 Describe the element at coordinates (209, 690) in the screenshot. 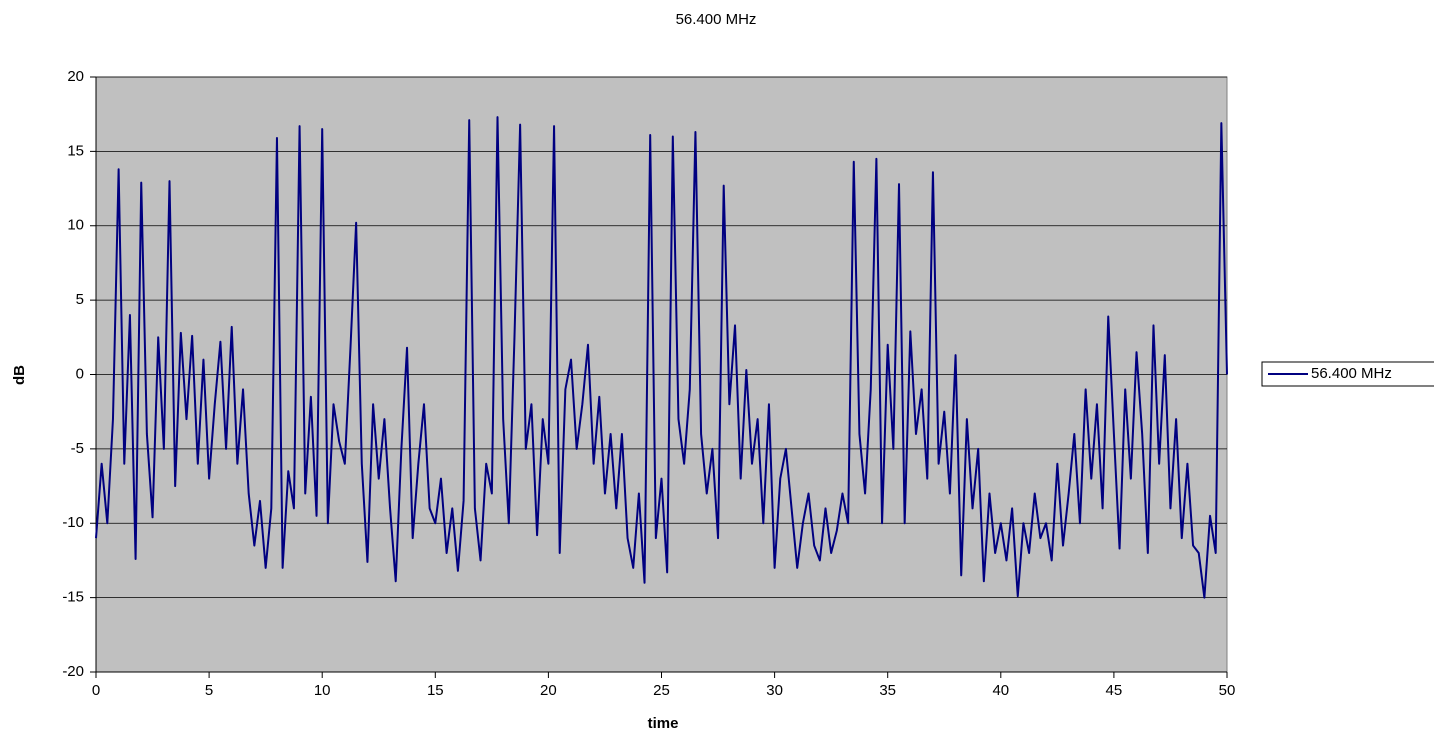

I see `x-tick-label: 5` at that location.